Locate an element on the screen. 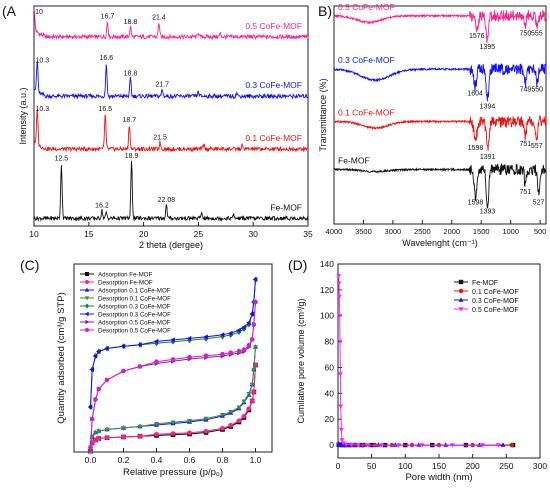 Image resolution: width=550 pixels, height=492 pixels. x-tick-label: 0.6 is located at coordinates (190, 460).